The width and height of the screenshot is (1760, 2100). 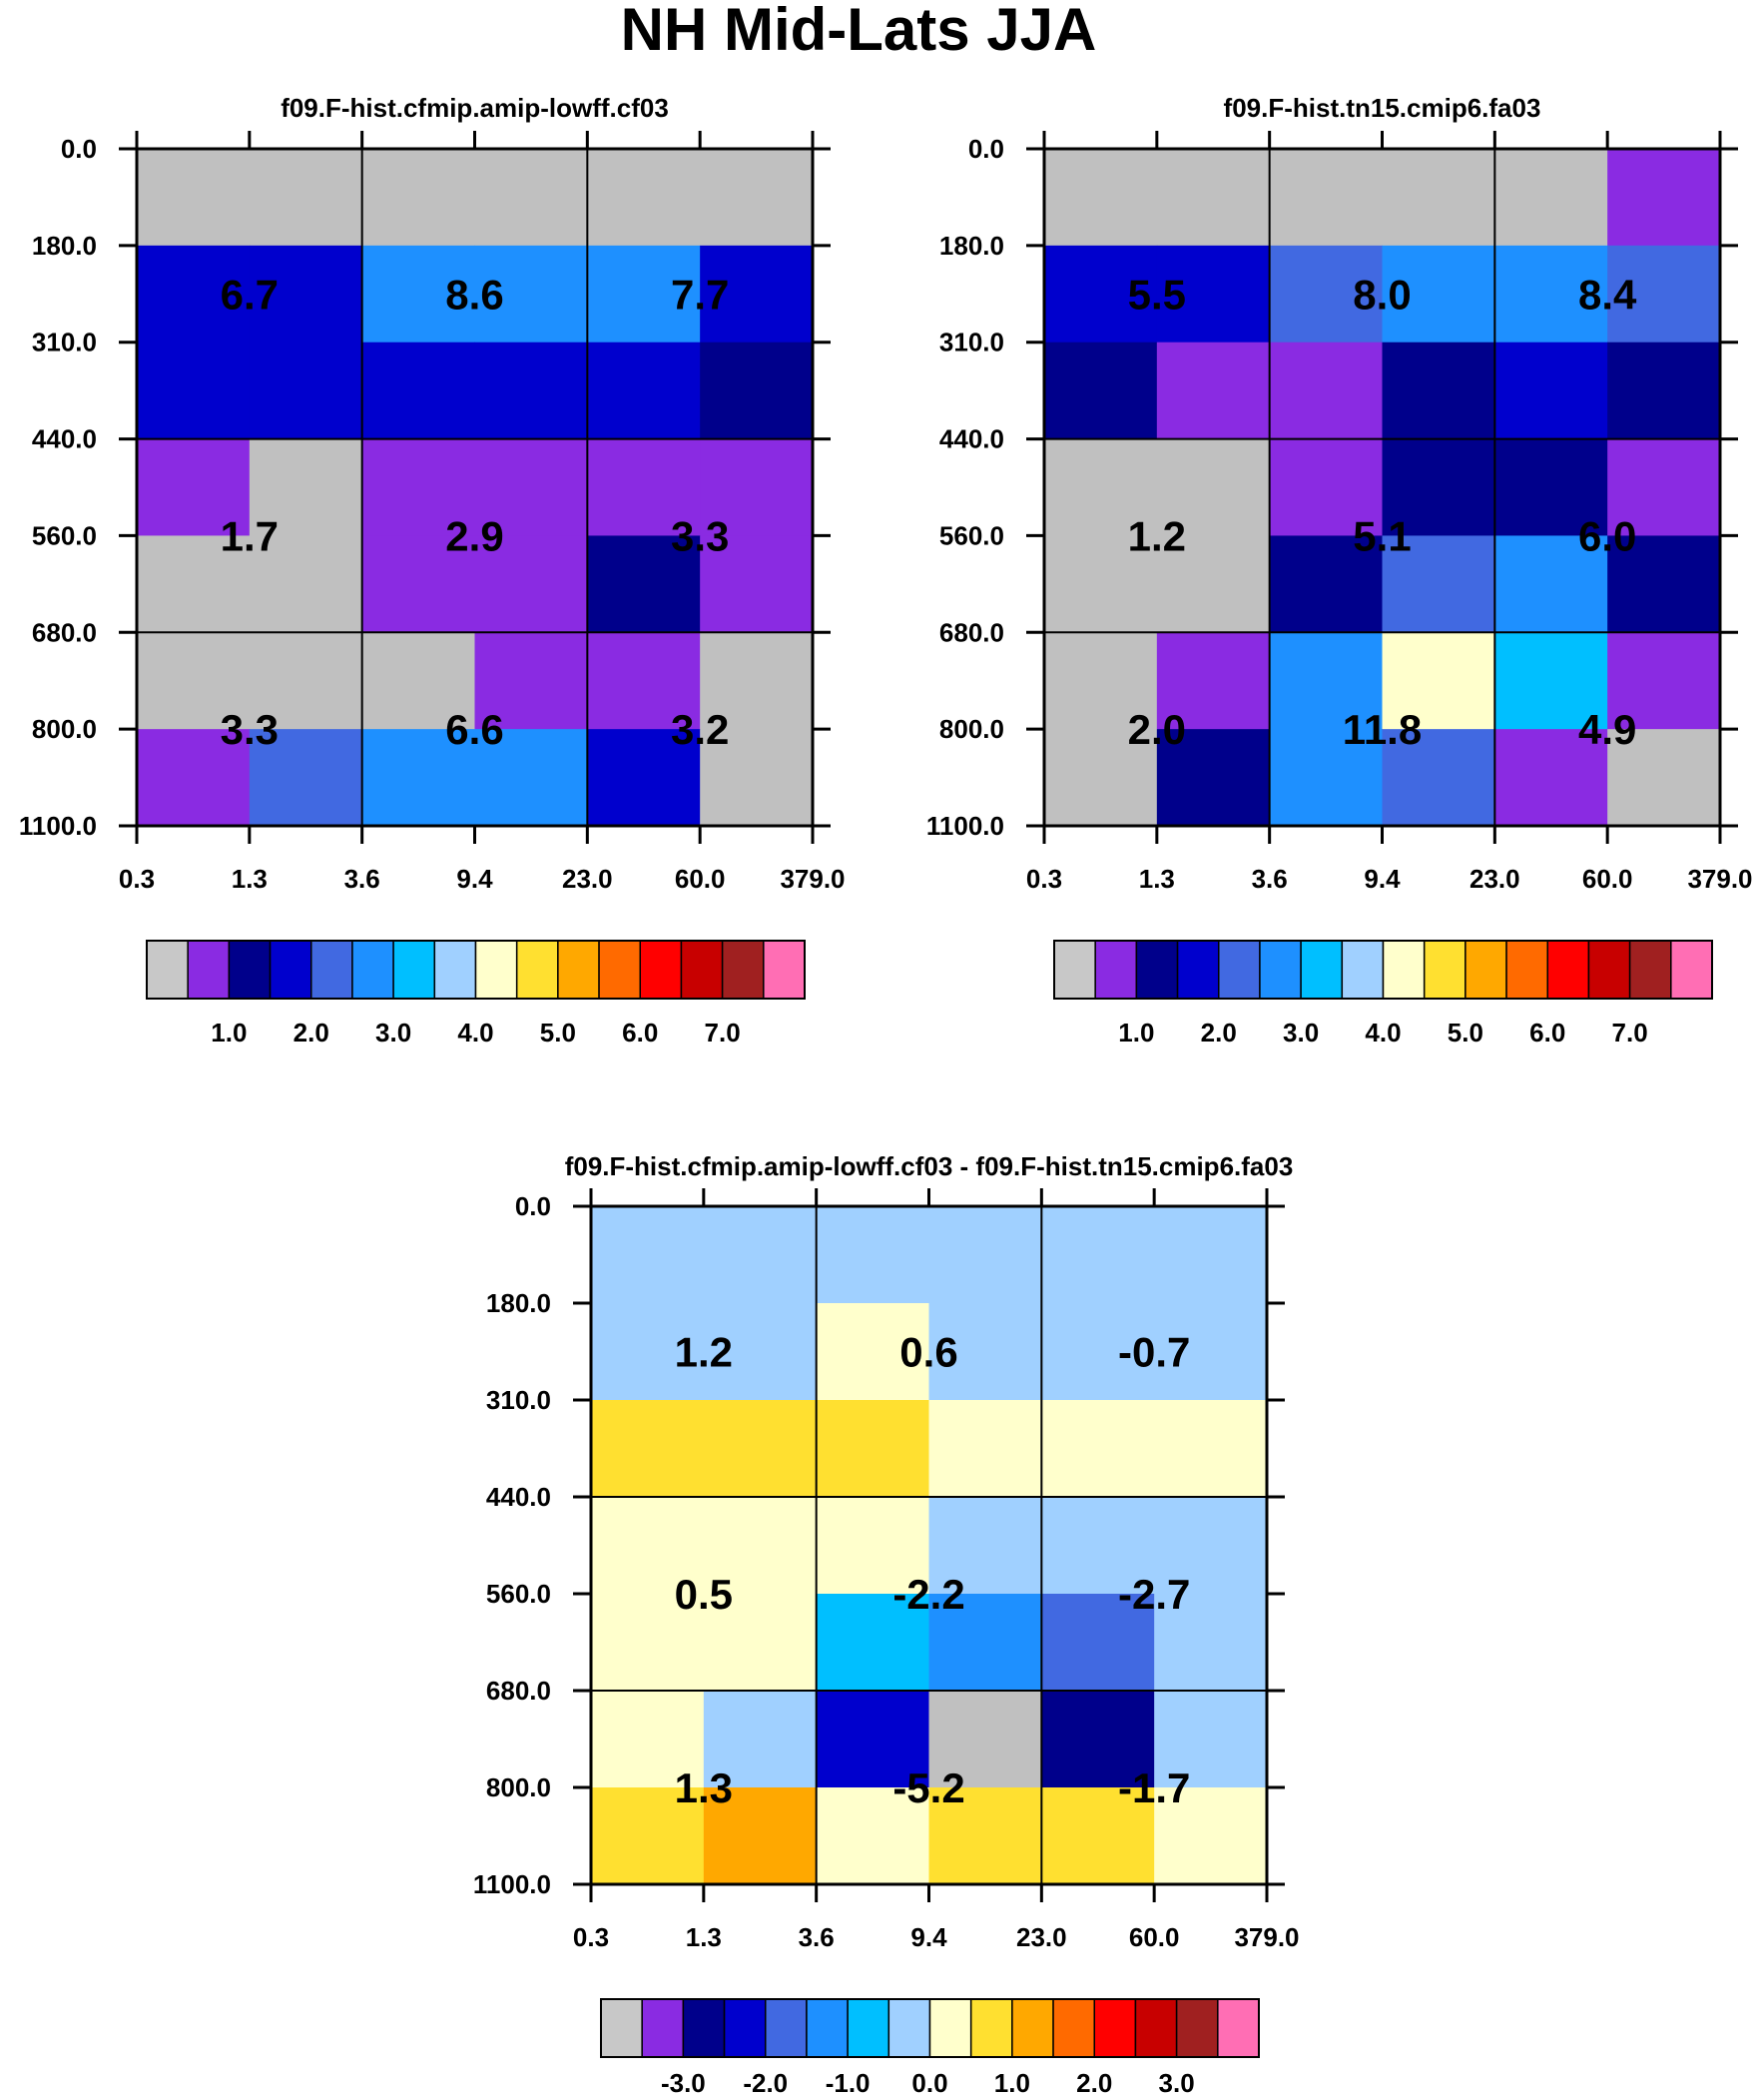 What do you see at coordinates (1382, 729) in the screenshot?
I see `cell-value-label: 11.8` at bounding box center [1382, 729].